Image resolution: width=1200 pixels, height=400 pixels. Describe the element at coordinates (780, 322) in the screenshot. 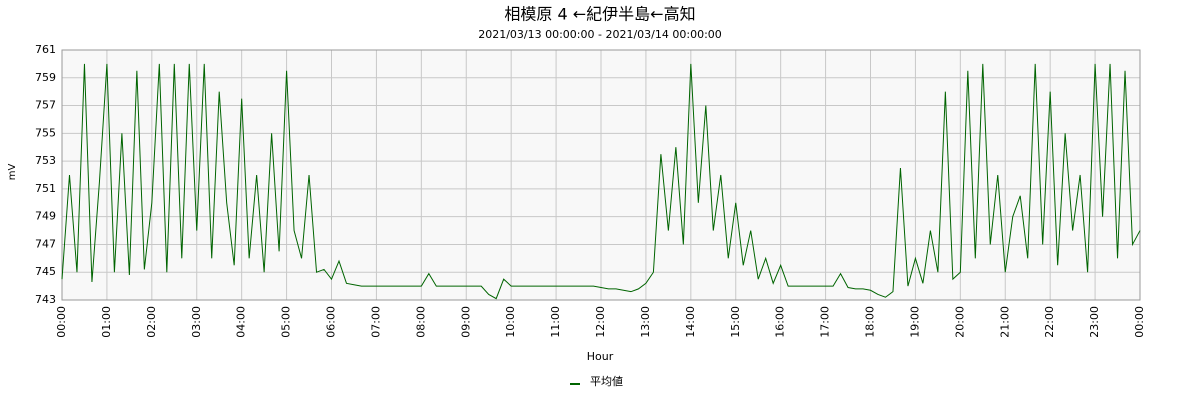

I see `x-tick-label: 16:00` at that location.